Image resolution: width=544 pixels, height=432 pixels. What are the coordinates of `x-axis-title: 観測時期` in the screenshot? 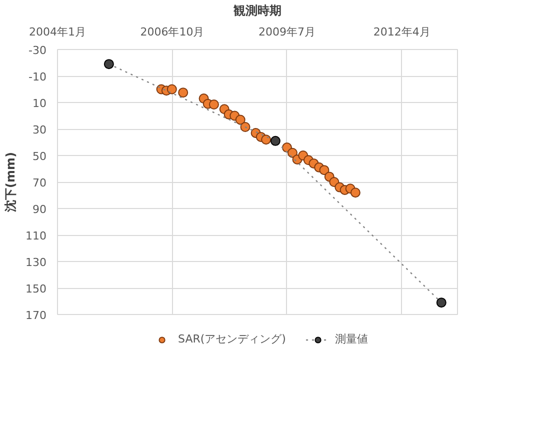 It's located at (257, 11).